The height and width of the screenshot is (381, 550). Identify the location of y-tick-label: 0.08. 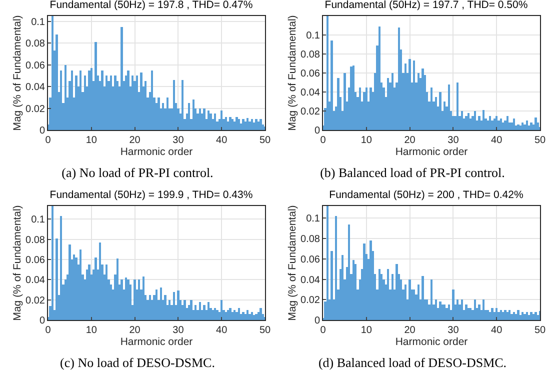
(310, 55).